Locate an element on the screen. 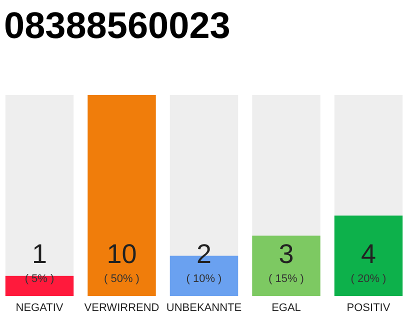 The height and width of the screenshot is (320, 410). data-label: 1 is located at coordinates (40, 254).